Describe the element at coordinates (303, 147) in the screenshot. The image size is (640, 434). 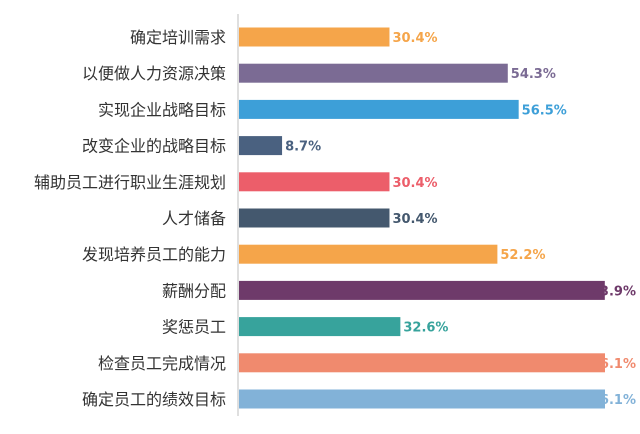
I see `data-label: 8.7%` at that location.